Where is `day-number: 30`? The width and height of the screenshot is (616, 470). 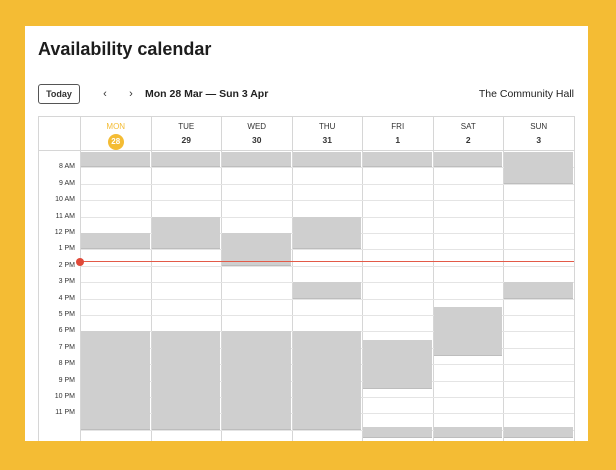 day-number: 30 is located at coordinates (257, 140).